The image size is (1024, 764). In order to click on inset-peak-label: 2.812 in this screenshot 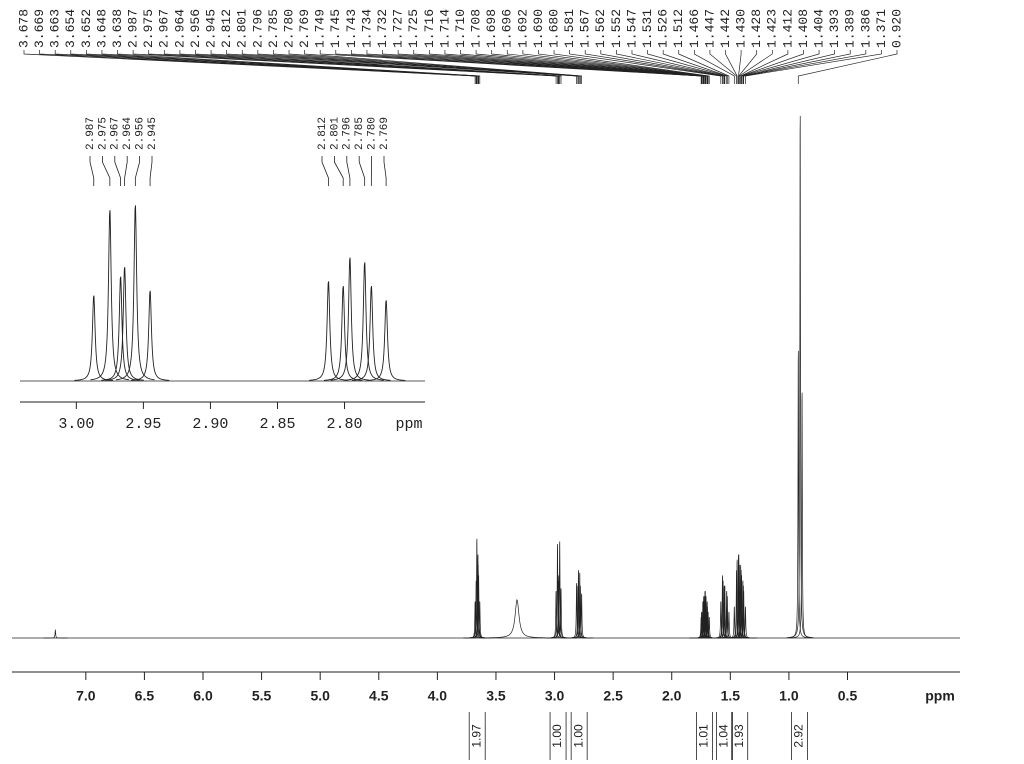, I will do `click(323, 133)`.